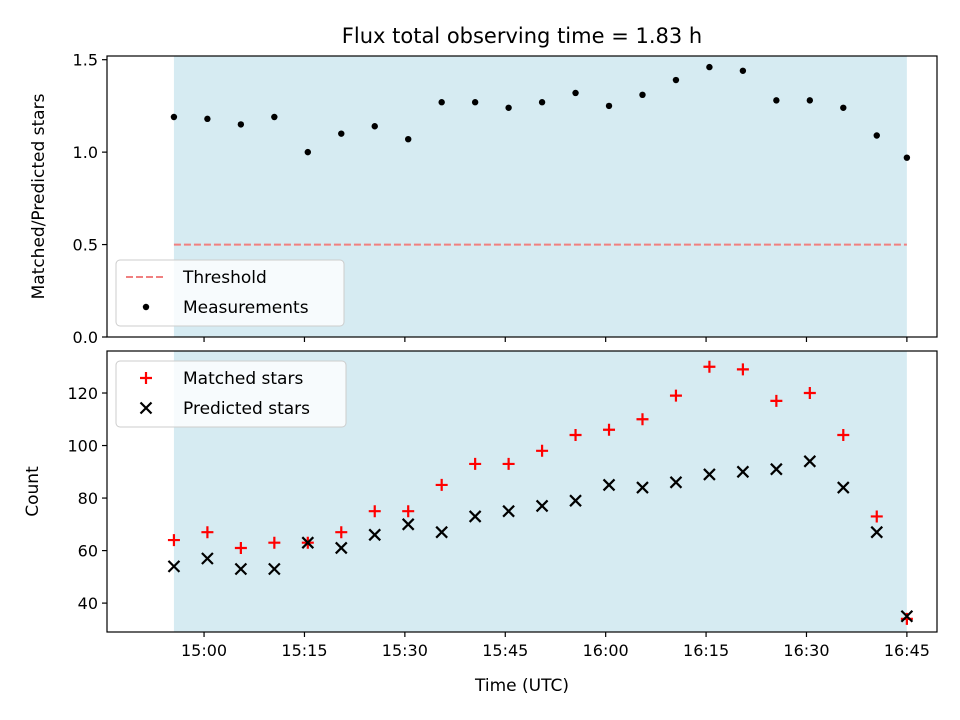 The image size is (960, 720). Describe the element at coordinates (246, 409) in the screenshot. I see `legend-label: Predicted stars` at that location.